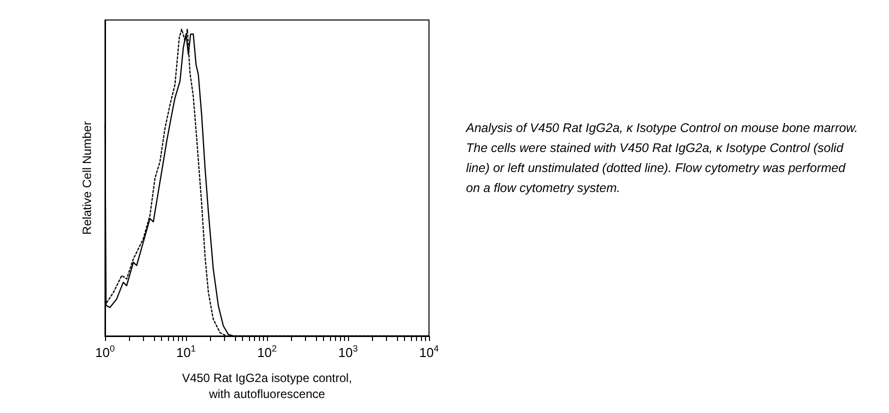  What do you see at coordinates (87, 178) in the screenshot?
I see `y-axis-title: Relative Cell Number` at bounding box center [87, 178].